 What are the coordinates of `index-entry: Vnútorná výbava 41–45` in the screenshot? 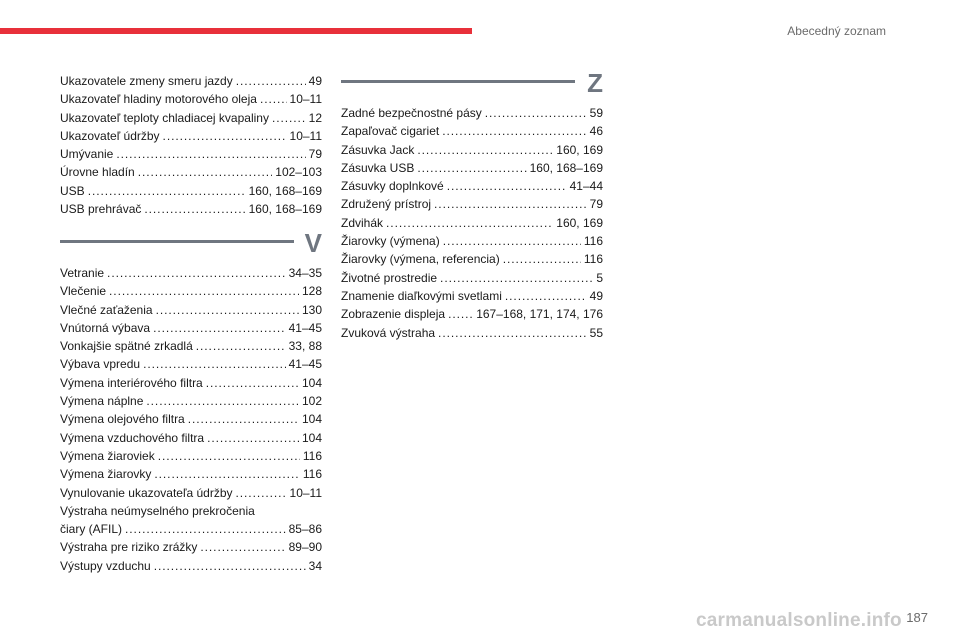 It's located at (191, 328).